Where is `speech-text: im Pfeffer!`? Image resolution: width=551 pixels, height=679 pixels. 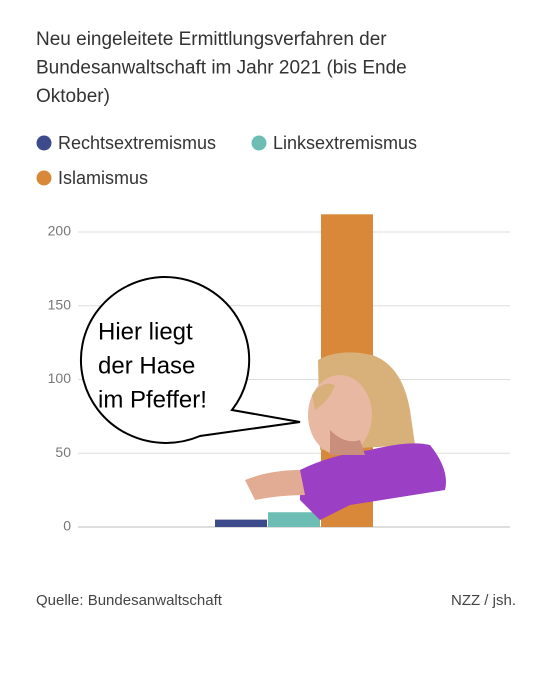
speech-text: im Pfeffer! is located at coordinates (152, 399).